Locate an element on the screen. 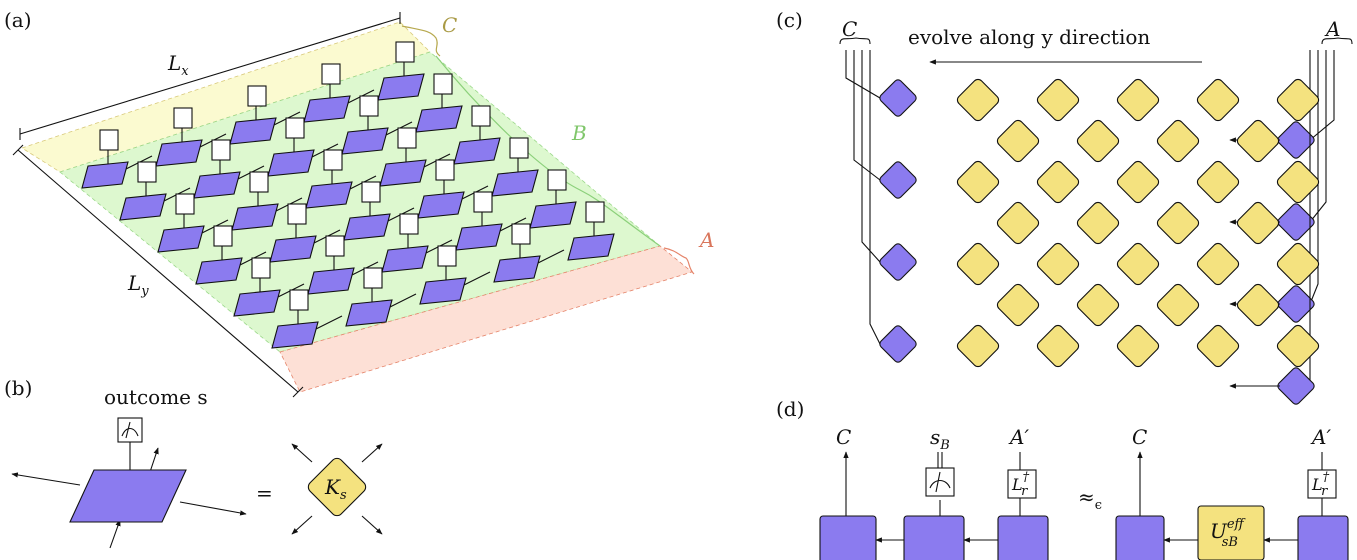  b-tensor-node is located at coordinates (128, 496).